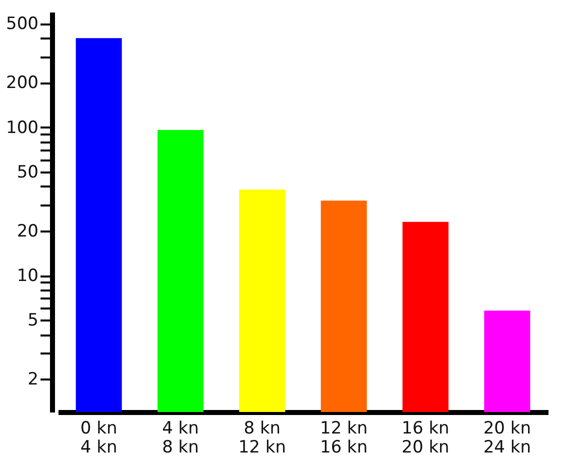 This screenshot has width=571, height=475. I want to click on x-tick-label: 20 kn 24 kn, so click(507, 438).